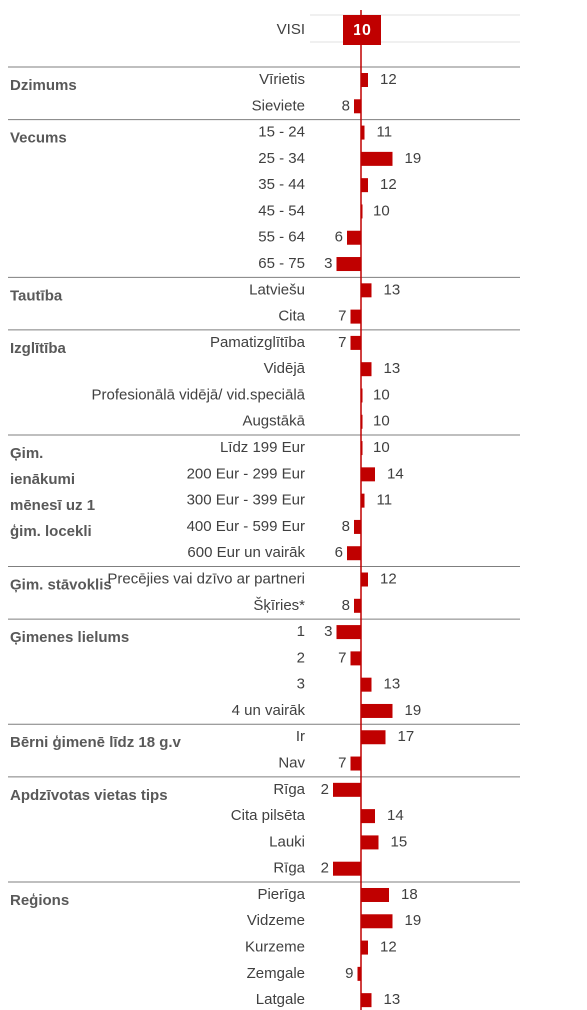  Describe the element at coordinates (38, 138) in the screenshot. I see `group-header: Vecums` at that location.